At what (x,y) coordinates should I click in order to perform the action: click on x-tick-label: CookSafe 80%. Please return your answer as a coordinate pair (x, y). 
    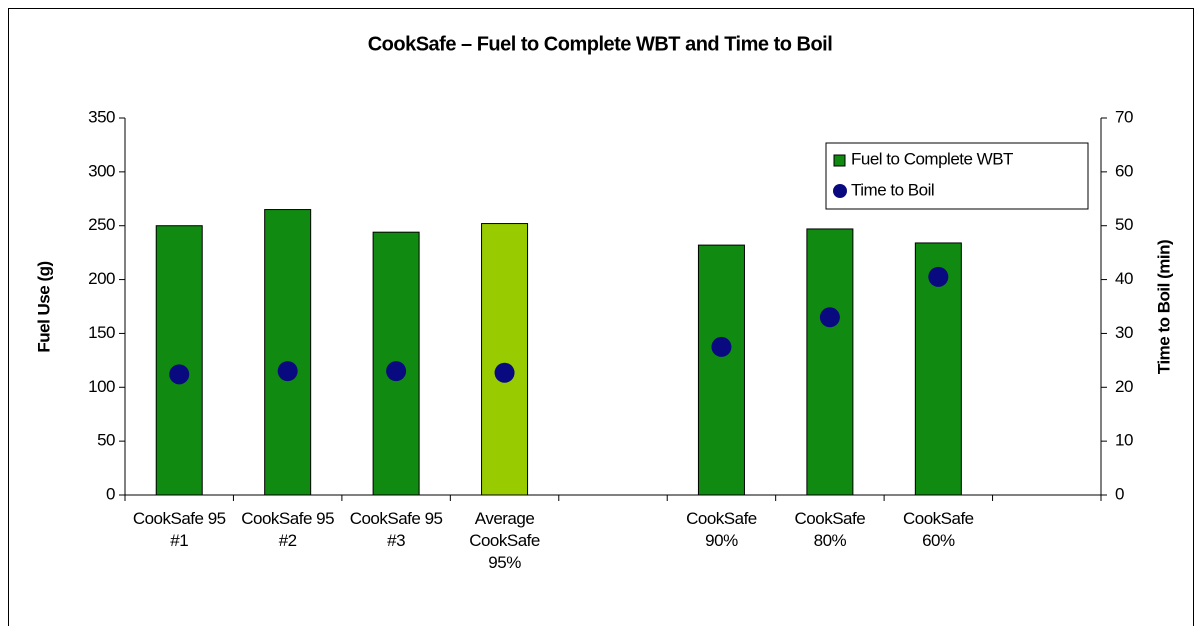
    Looking at the image, I should click on (830, 529).